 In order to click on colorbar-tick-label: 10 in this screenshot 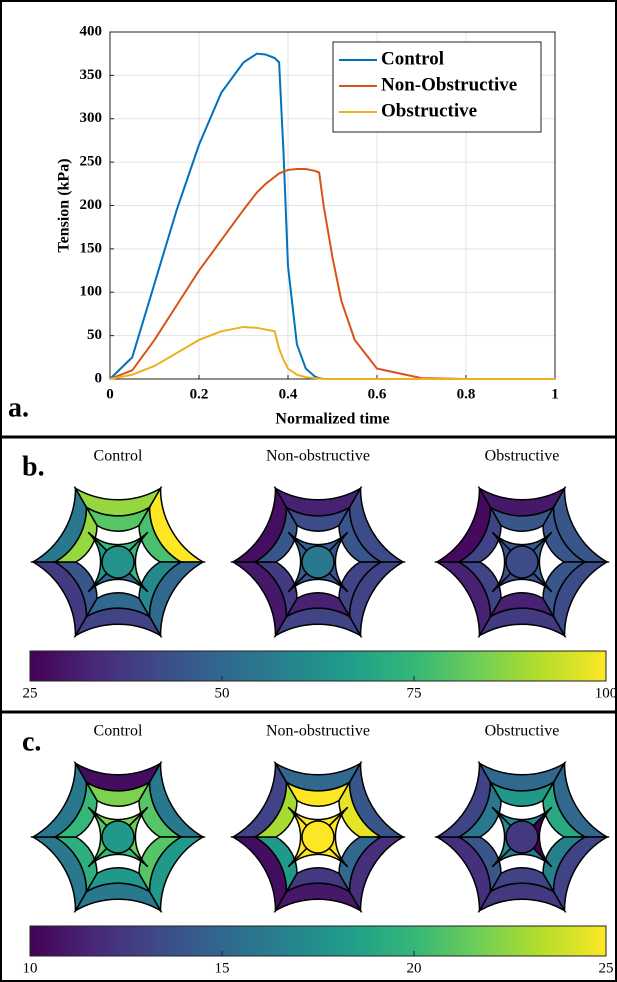, I will do `click(30, 968)`.